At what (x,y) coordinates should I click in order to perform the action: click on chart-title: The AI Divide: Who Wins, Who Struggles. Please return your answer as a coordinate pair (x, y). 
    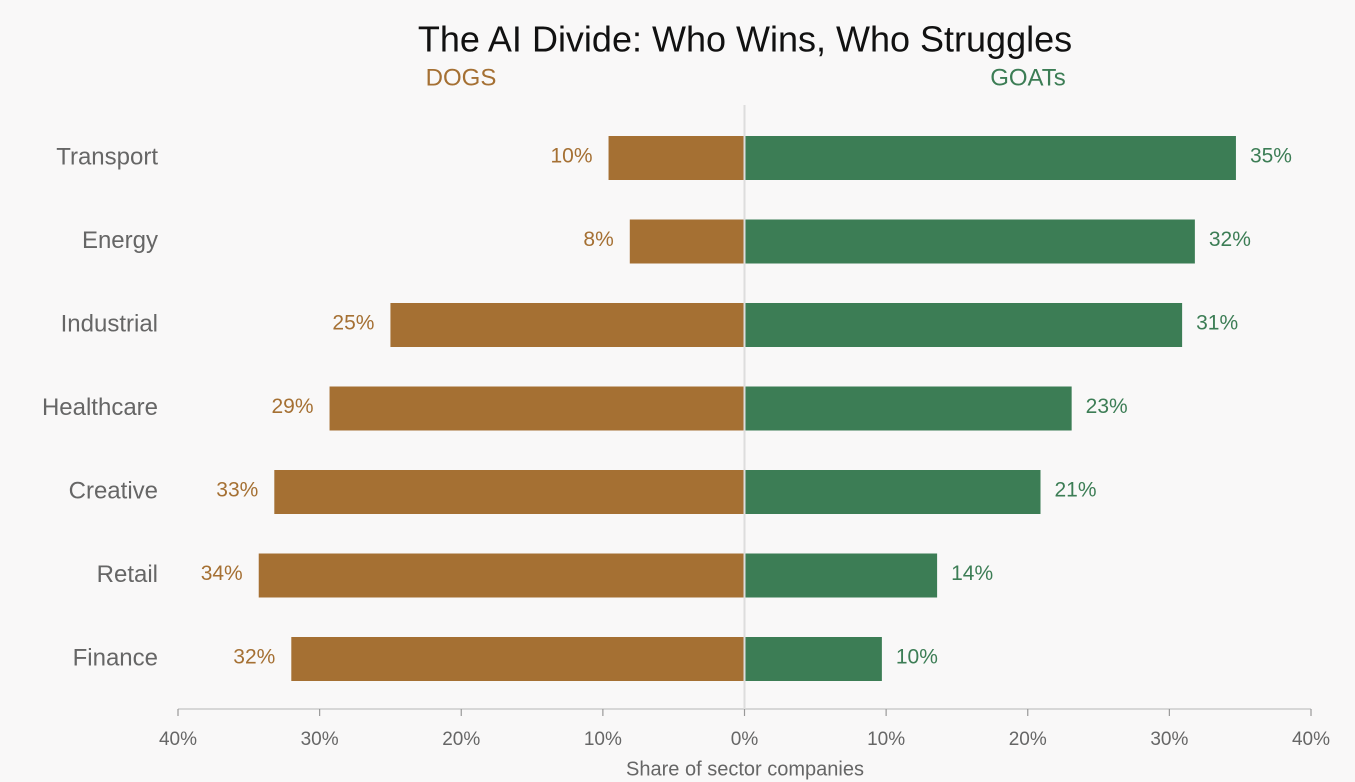
    Looking at the image, I should click on (745, 39).